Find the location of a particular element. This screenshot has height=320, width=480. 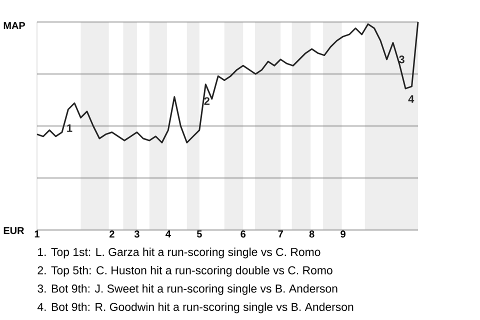

text: 2. Top 5th: C. Huston hit a run-scoring double vs C. Romo is located at coordinates (185, 271).